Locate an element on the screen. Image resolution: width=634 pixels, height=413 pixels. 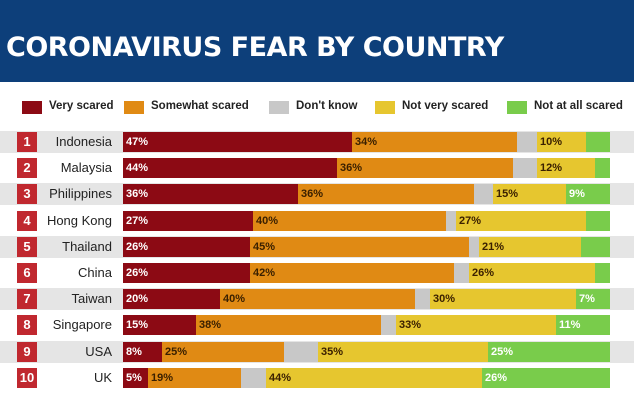
country-label: Malaysia is located at coordinates (86, 167).